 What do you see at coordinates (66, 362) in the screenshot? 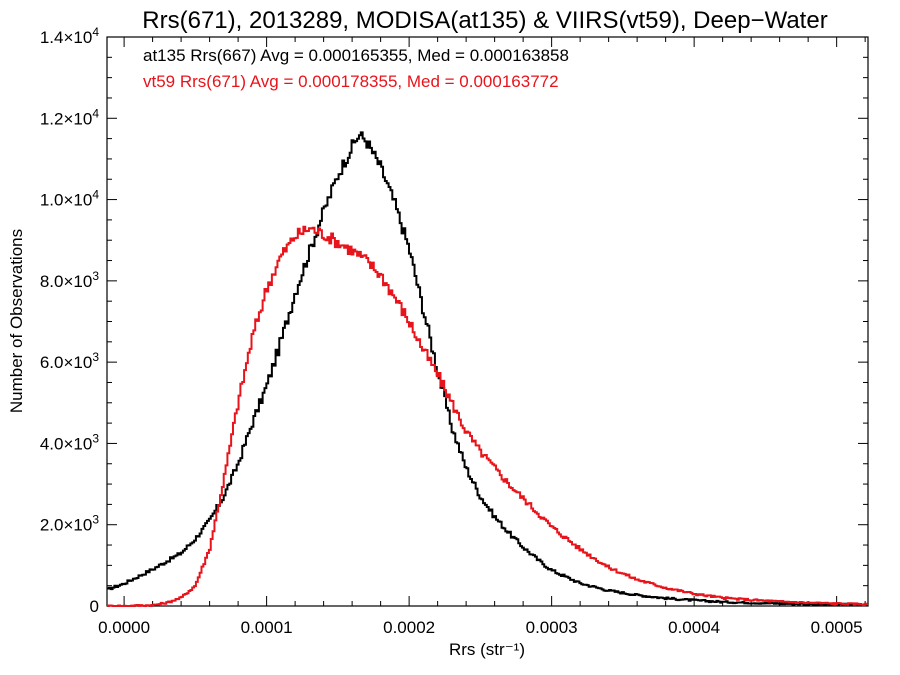
I see `y-tick-mantissa: 6.0×10` at bounding box center [66, 362].